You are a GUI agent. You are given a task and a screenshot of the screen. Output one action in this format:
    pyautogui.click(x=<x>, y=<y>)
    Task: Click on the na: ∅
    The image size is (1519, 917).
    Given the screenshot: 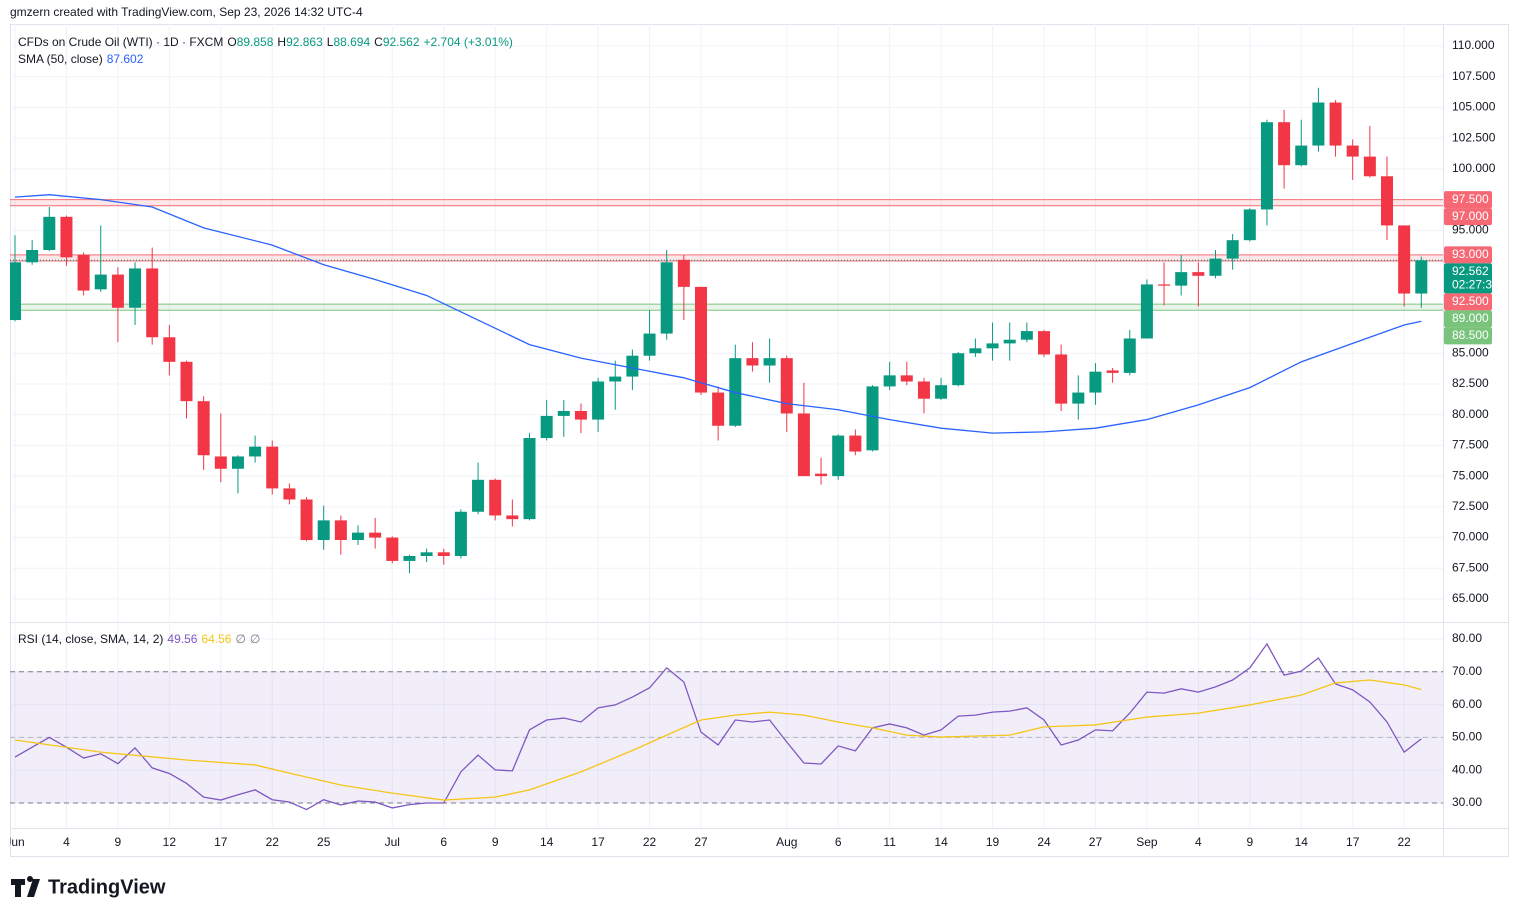 What is the action you would take?
    pyautogui.click(x=255, y=639)
    